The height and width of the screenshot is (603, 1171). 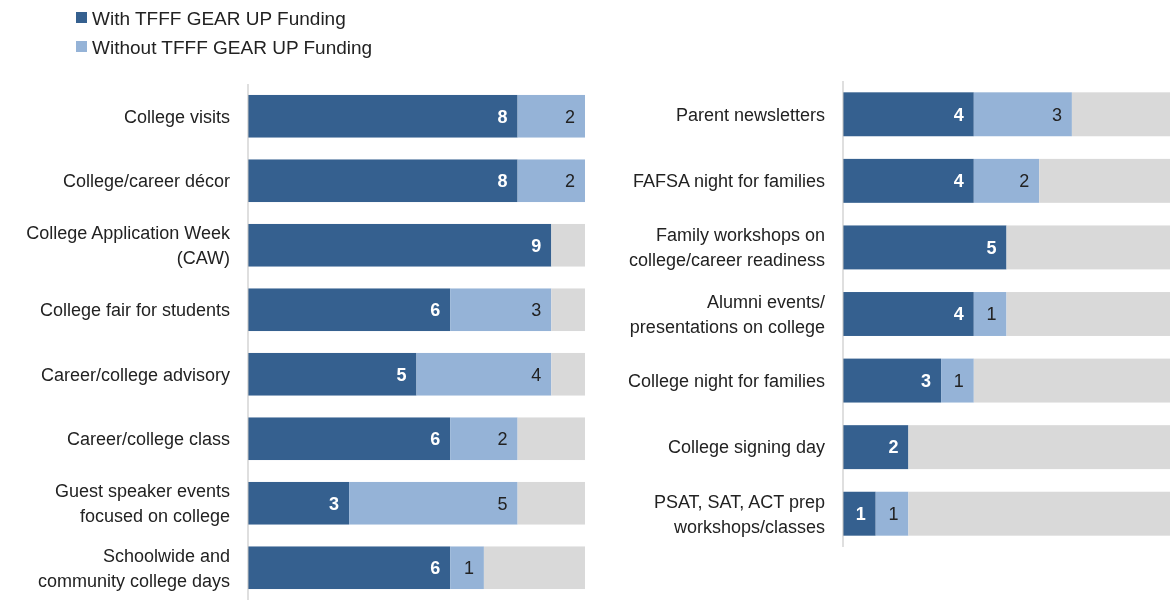 What do you see at coordinates (536, 245) in the screenshot?
I see `data-label: 9` at bounding box center [536, 245].